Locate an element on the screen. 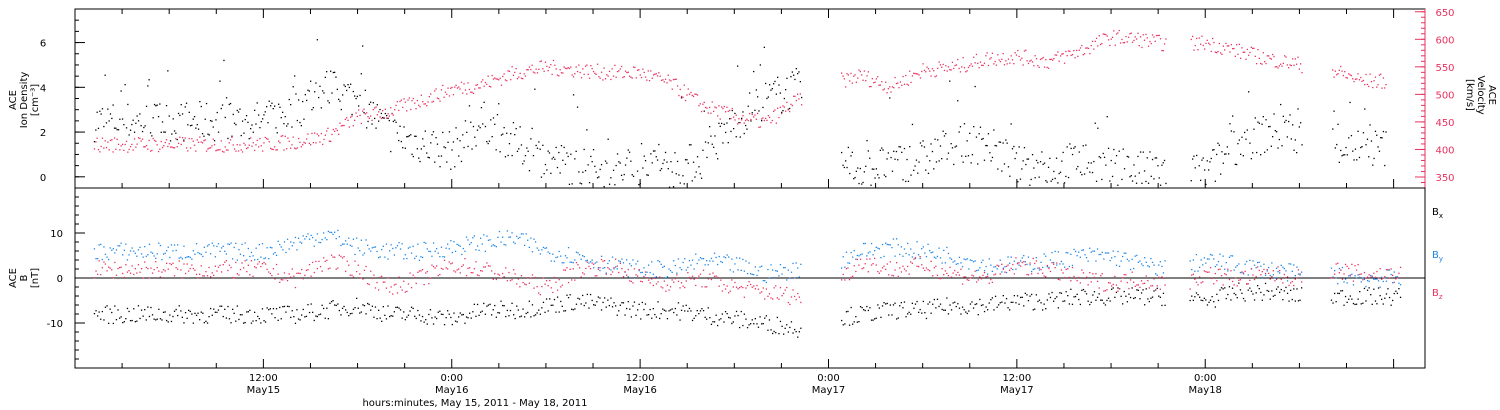 This screenshot has width=1500, height=410. legend-main: B is located at coordinates (1435, 255).